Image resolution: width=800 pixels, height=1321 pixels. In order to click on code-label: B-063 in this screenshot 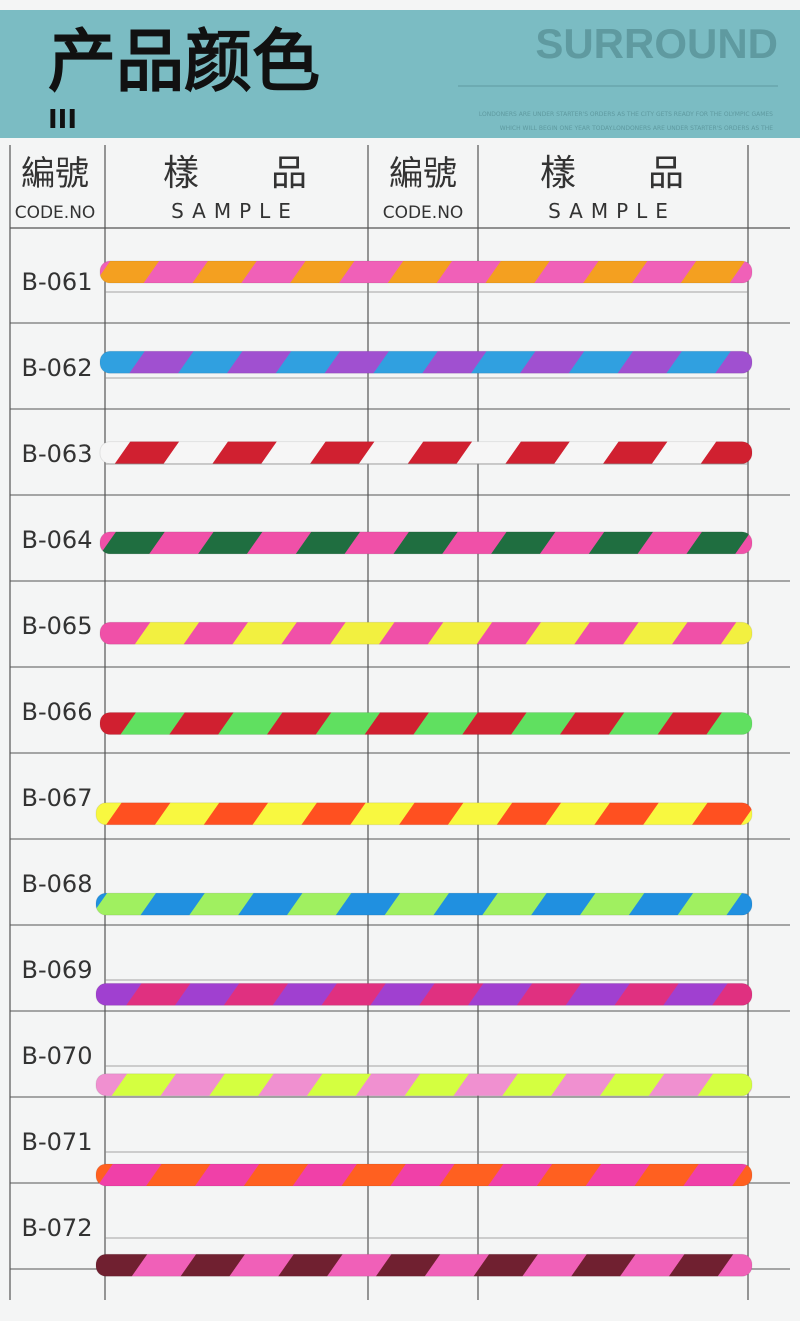, I will do `click(57, 454)`.